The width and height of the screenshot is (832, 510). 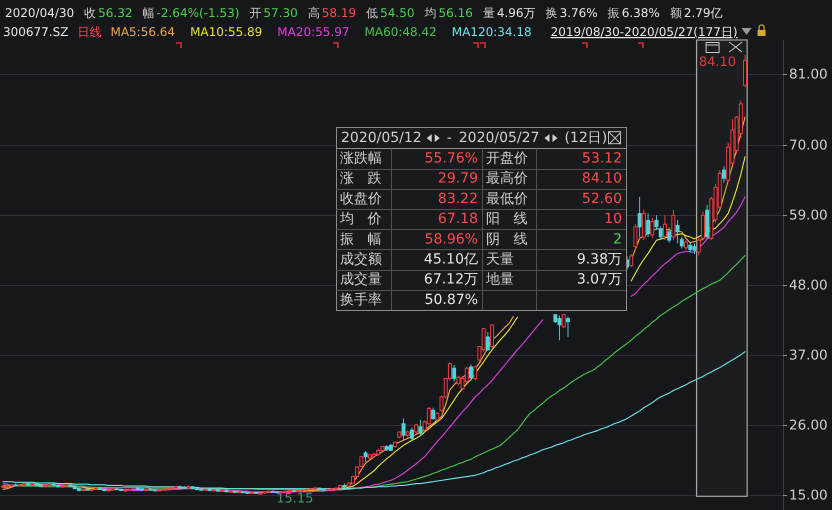 I want to click on text: 收, so click(x=90, y=13).